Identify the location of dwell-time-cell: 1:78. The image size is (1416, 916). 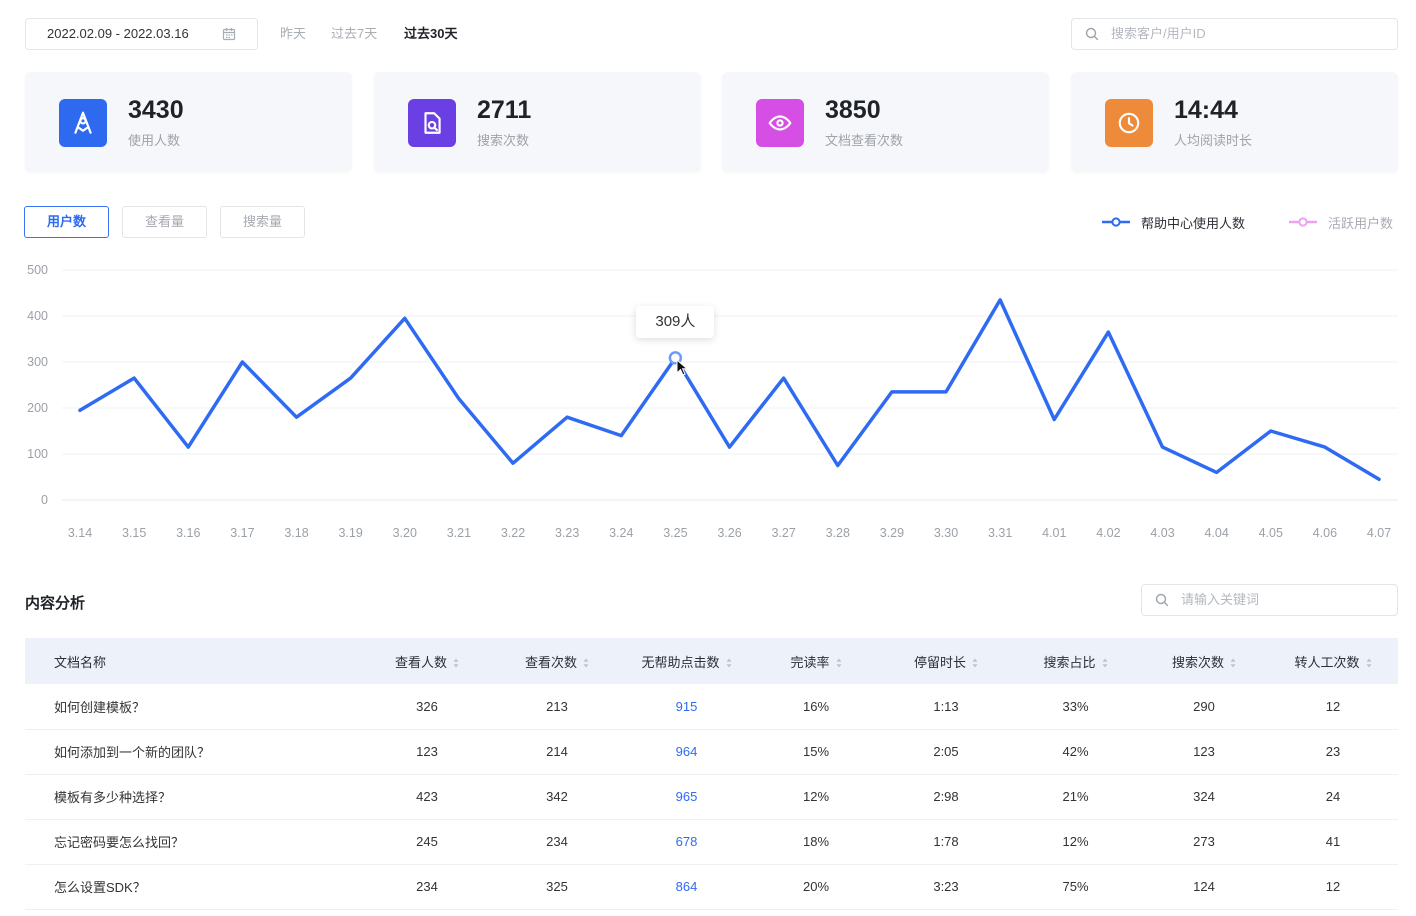
(946, 842).